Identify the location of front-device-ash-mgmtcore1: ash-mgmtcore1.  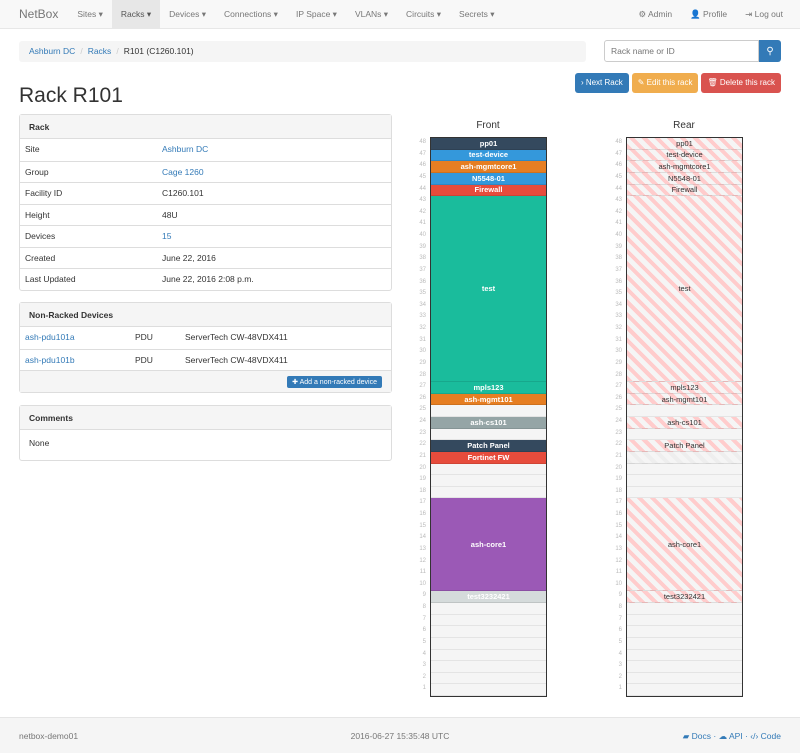
(488, 167).